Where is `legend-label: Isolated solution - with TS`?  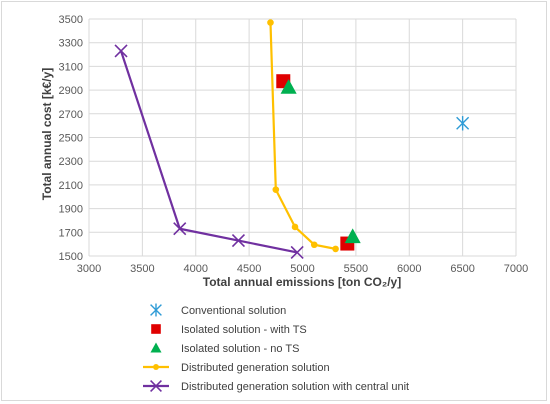 legend-label: Isolated solution - with TS is located at coordinates (244, 330).